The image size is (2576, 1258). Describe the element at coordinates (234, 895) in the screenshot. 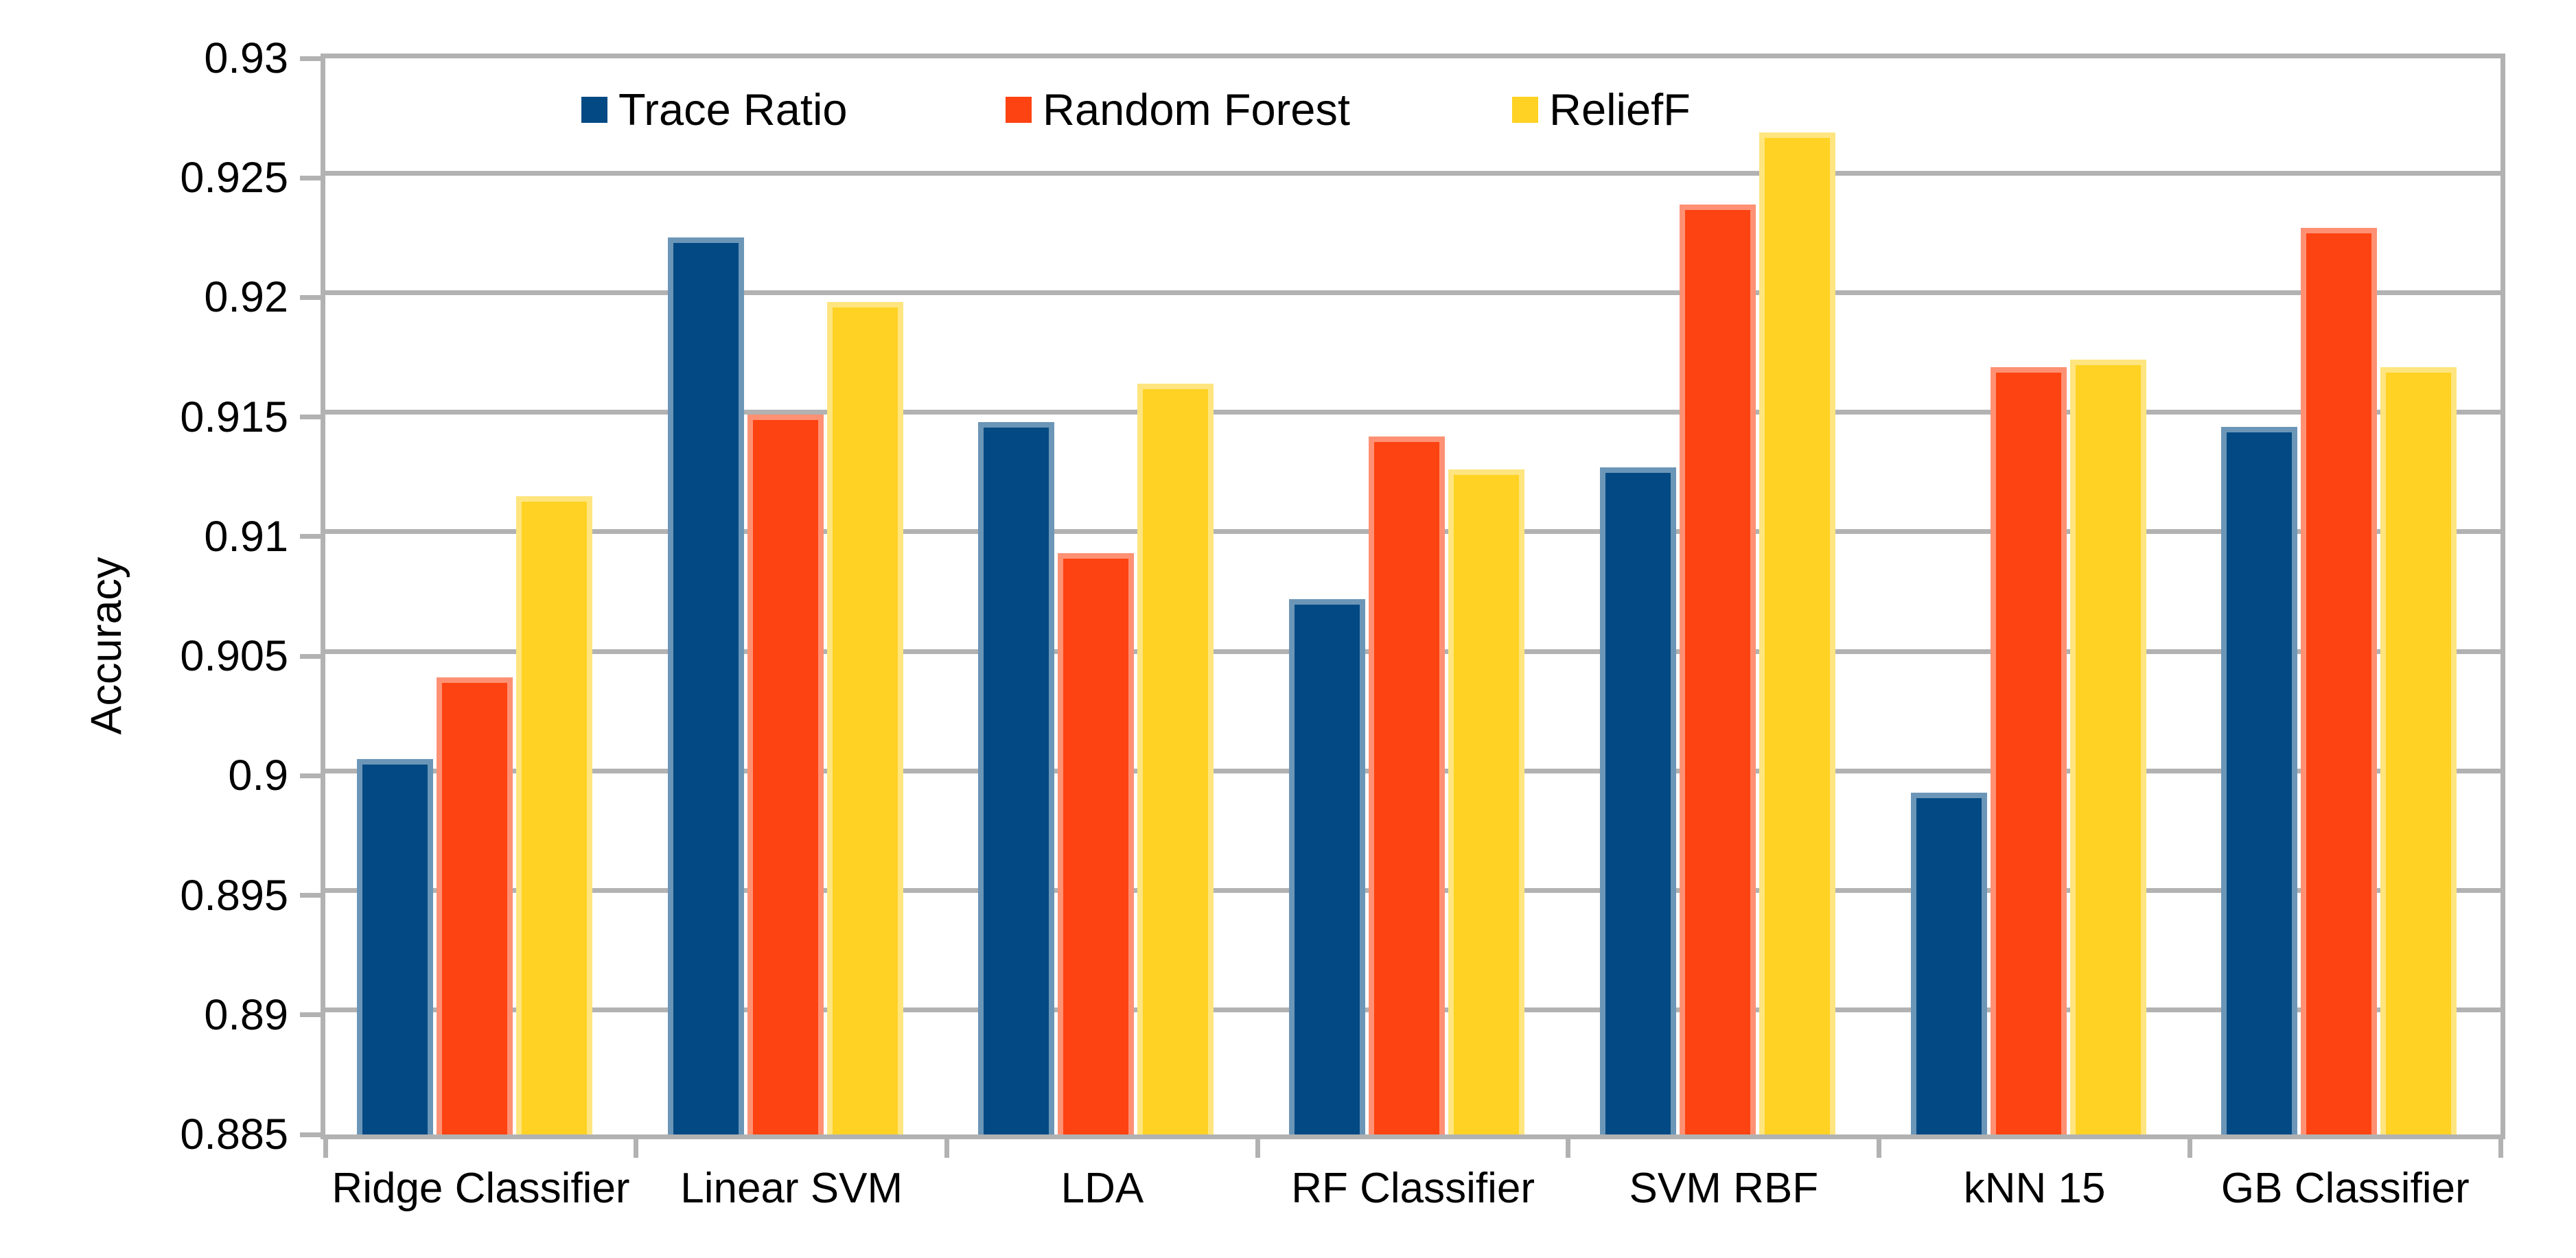

I see `y-tick-label: 0.895` at that location.